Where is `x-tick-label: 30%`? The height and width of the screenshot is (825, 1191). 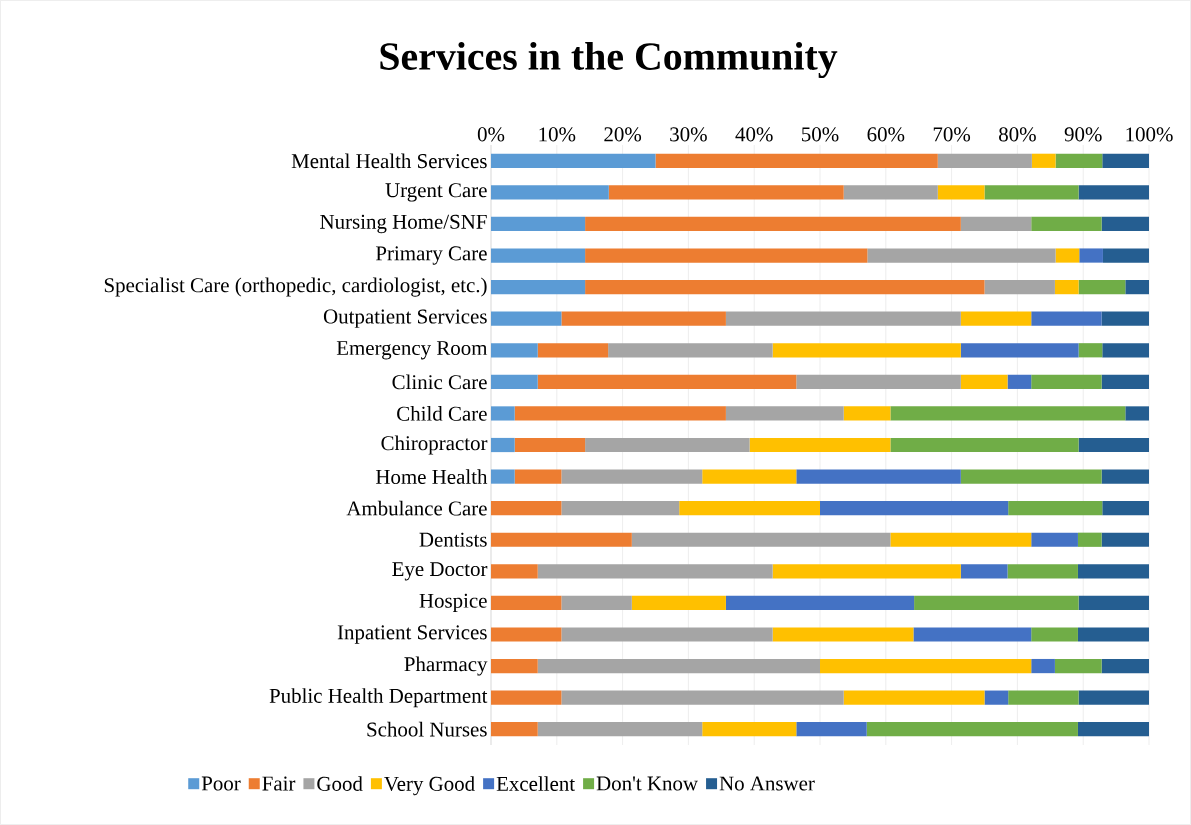 x-tick-label: 30% is located at coordinates (688, 134).